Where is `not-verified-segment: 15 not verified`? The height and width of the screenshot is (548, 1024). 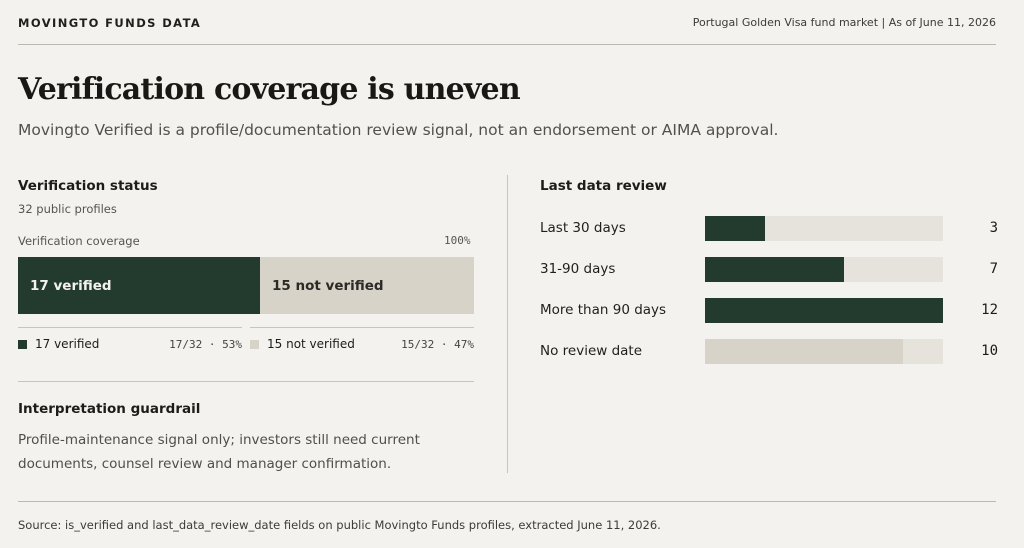
not-verified-segment: 15 not verified is located at coordinates (367, 285).